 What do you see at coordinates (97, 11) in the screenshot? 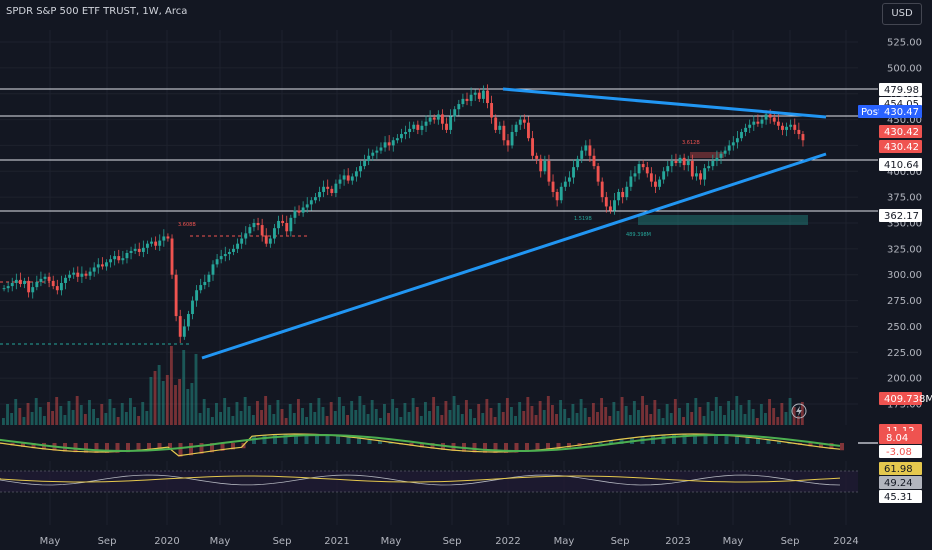
I see `chart-title: SPDR S&P 500 ETF TRUST, 1W, Arca` at bounding box center [97, 11].